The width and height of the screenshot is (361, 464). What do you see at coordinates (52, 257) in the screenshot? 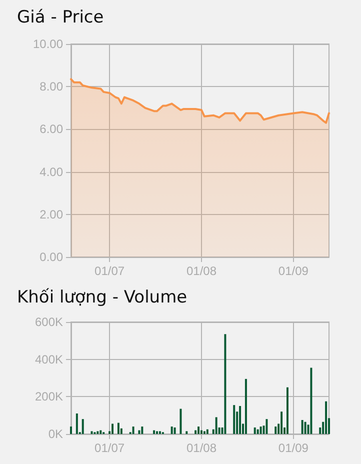
I see `y-tick-label: 0.00` at bounding box center [52, 257].